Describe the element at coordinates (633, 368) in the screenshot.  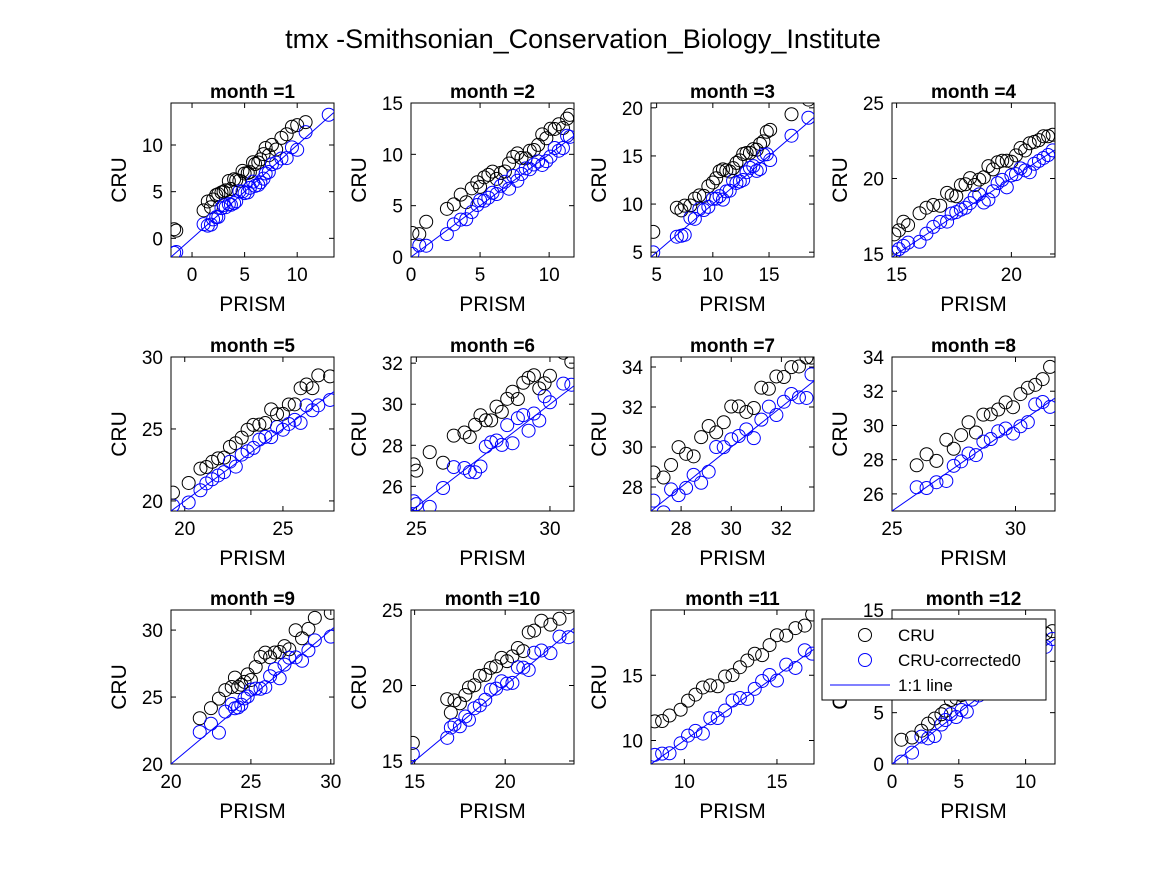
I see `y-tick-label: 34` at that location.